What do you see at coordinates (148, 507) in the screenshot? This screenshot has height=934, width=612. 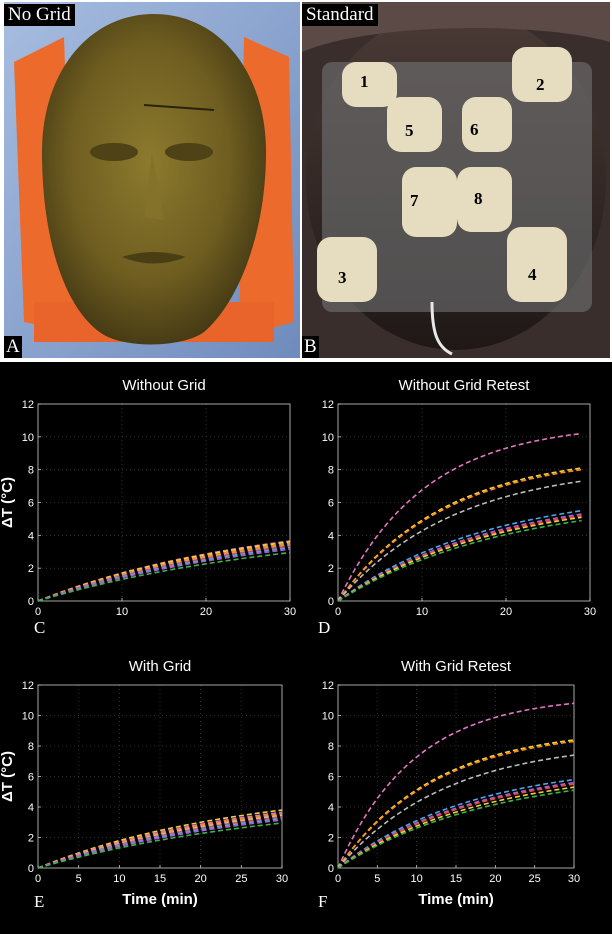 I see `chart-without-grid: 0 2 4 6 8 10 12 0 10 20 30 Without Grid ΔT (°C) C` at bounding box center [148, 507].